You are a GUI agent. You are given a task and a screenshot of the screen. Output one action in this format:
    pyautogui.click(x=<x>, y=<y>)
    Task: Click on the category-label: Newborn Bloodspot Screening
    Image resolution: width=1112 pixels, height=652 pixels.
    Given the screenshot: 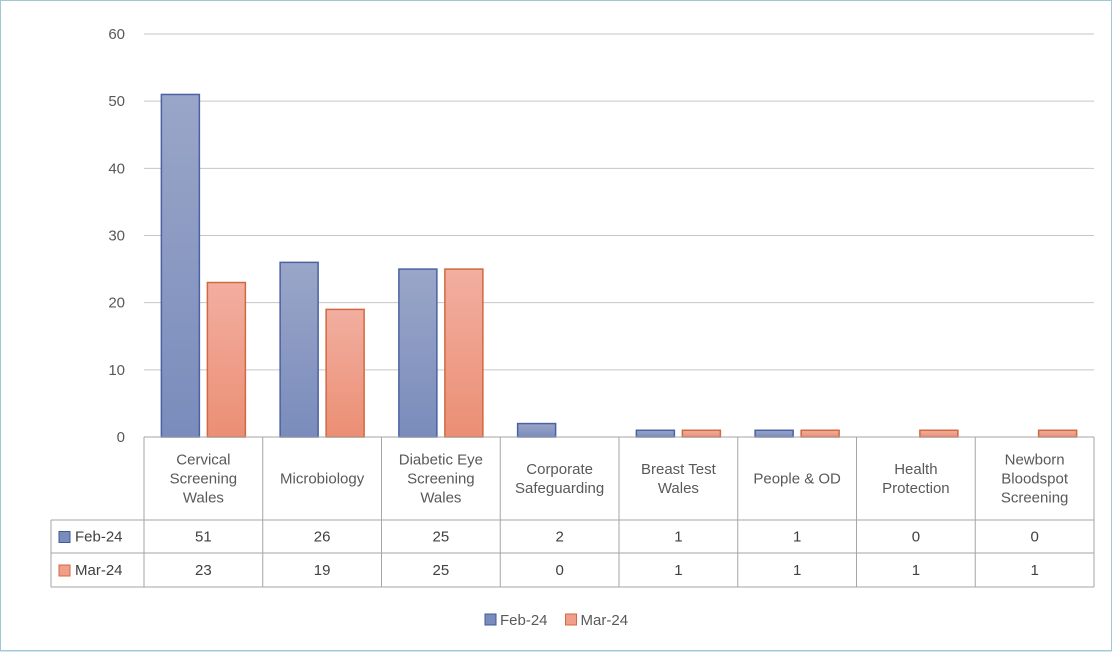 What is the action you would take?
    pyautogui.click(x=1035, y=479)
    